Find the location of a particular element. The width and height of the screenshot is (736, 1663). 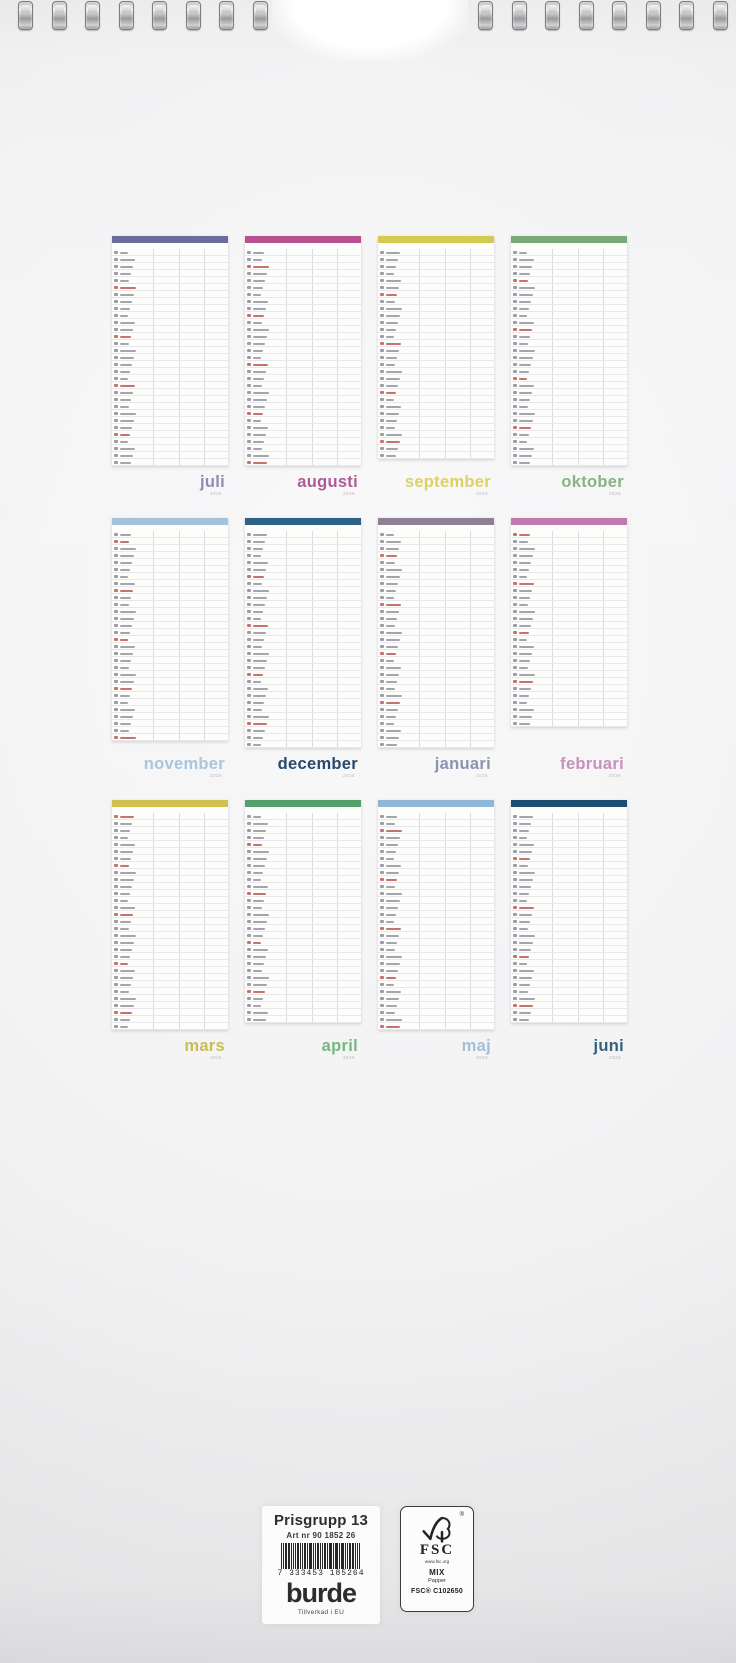

month-thumbnail-april: april 2026 is located at coordinates (303, 930).